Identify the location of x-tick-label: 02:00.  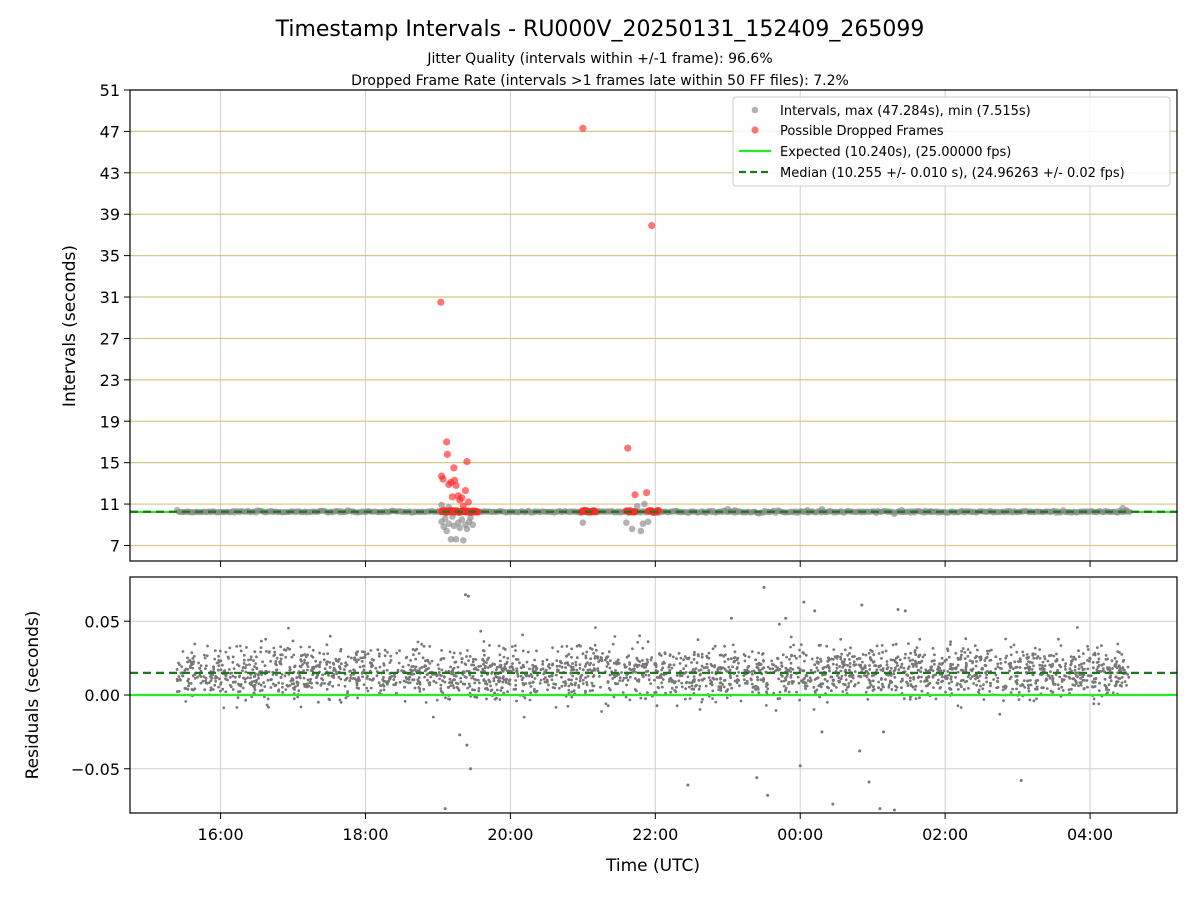
(945, 834).